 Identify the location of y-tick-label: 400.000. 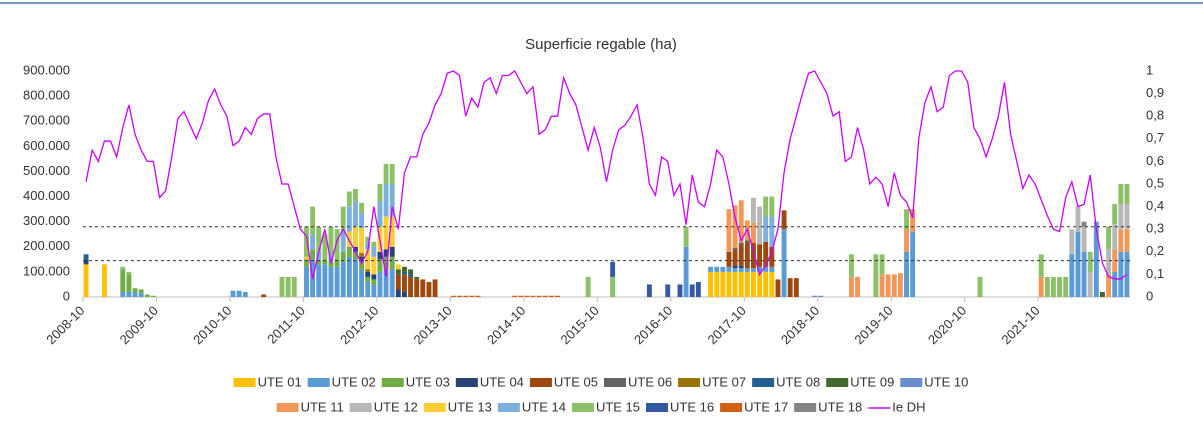
(46, 195).